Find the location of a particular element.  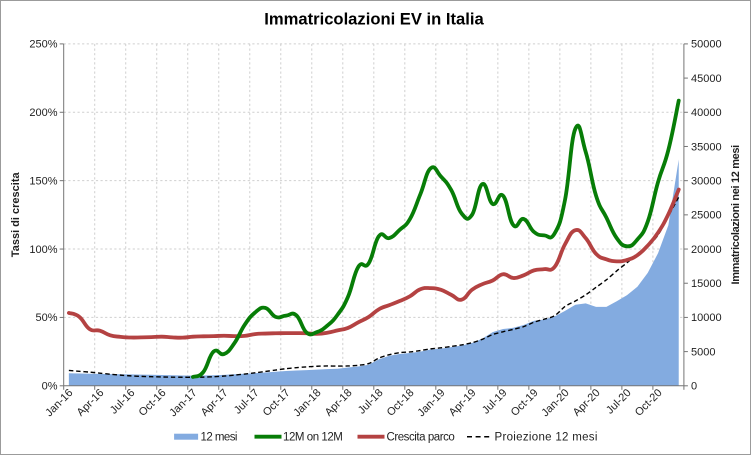

svg-text: Jul-16 is located at coordinates (123, 402).